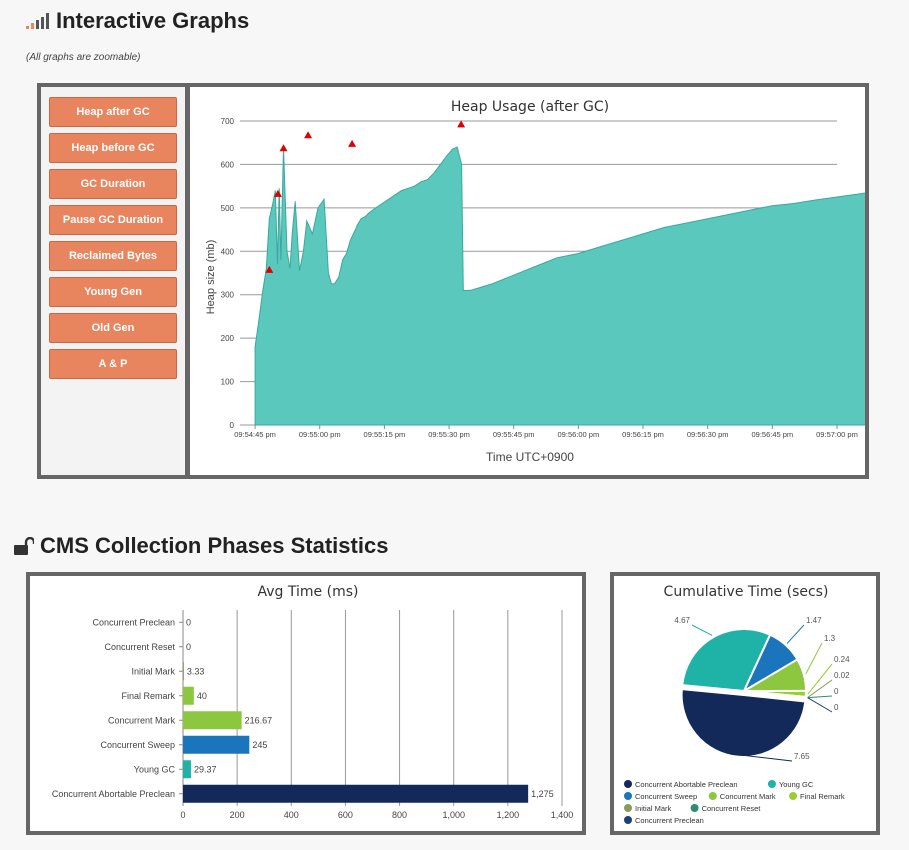 This screenshot has width=909, height=850. Describe the element at coordinates (837, 434) in the screenshot. I see `heap-x-tick: 09:57:00 pm` at that location.